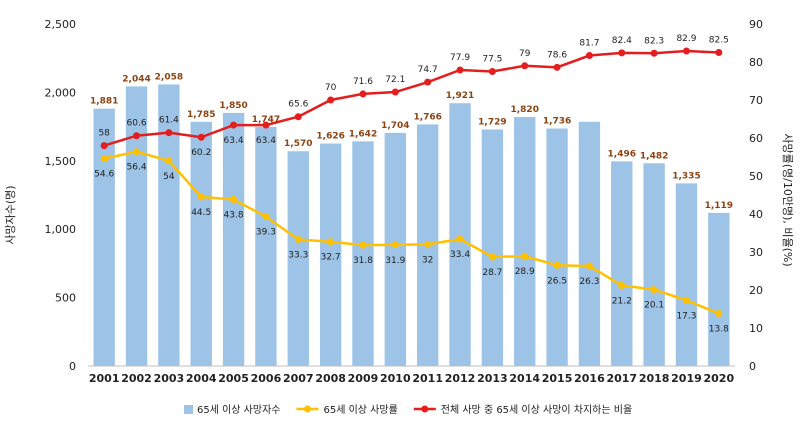 Image resolution: width=800 pixels, height=429 pixels. Describe the element at coordinates (622, 301) in the screenshot. I see `death-rate-value-label: 21.2` at that location.